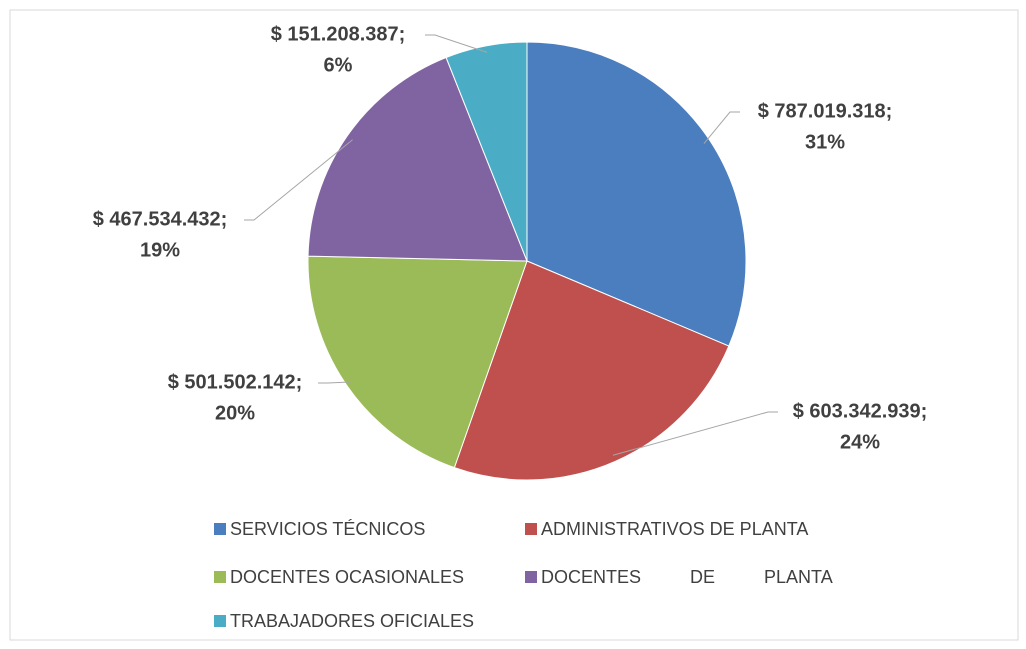 The image size is (1026, 649). Describe the element at coordinates (338, 65) in the screenshot. I see `percent-label: 6%` at that location.